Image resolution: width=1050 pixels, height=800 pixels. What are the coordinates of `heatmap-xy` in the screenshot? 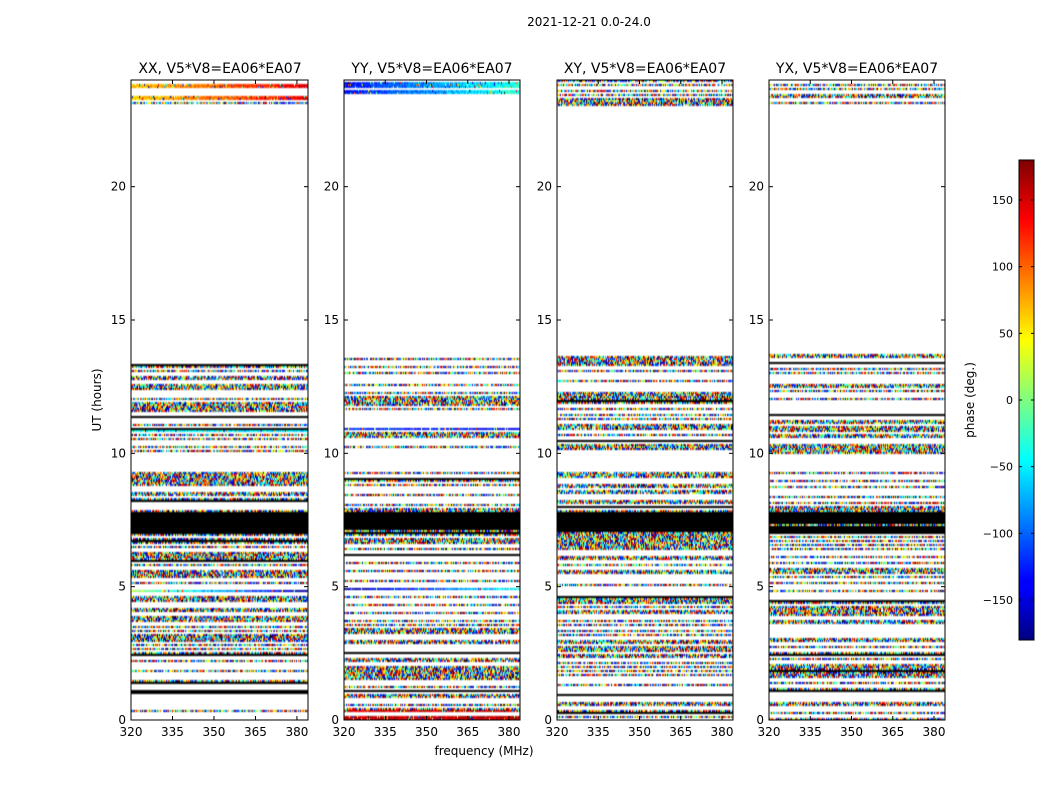 It's located at (645, 400).